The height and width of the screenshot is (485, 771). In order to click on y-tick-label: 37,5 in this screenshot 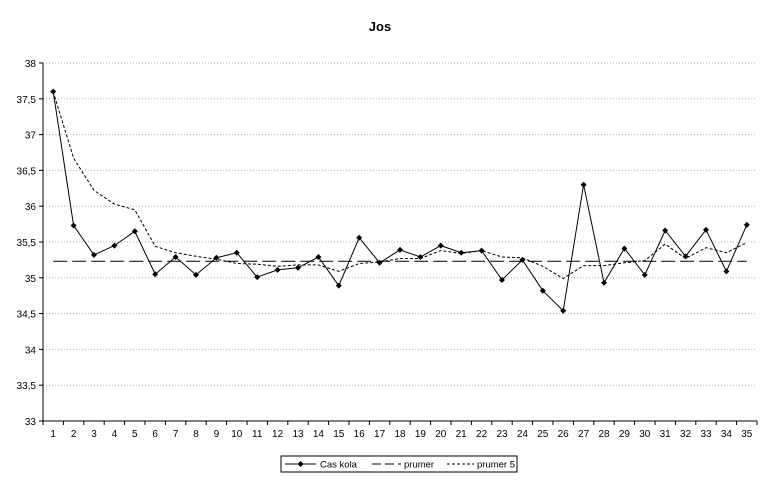, I will do `click(27, 100)`.